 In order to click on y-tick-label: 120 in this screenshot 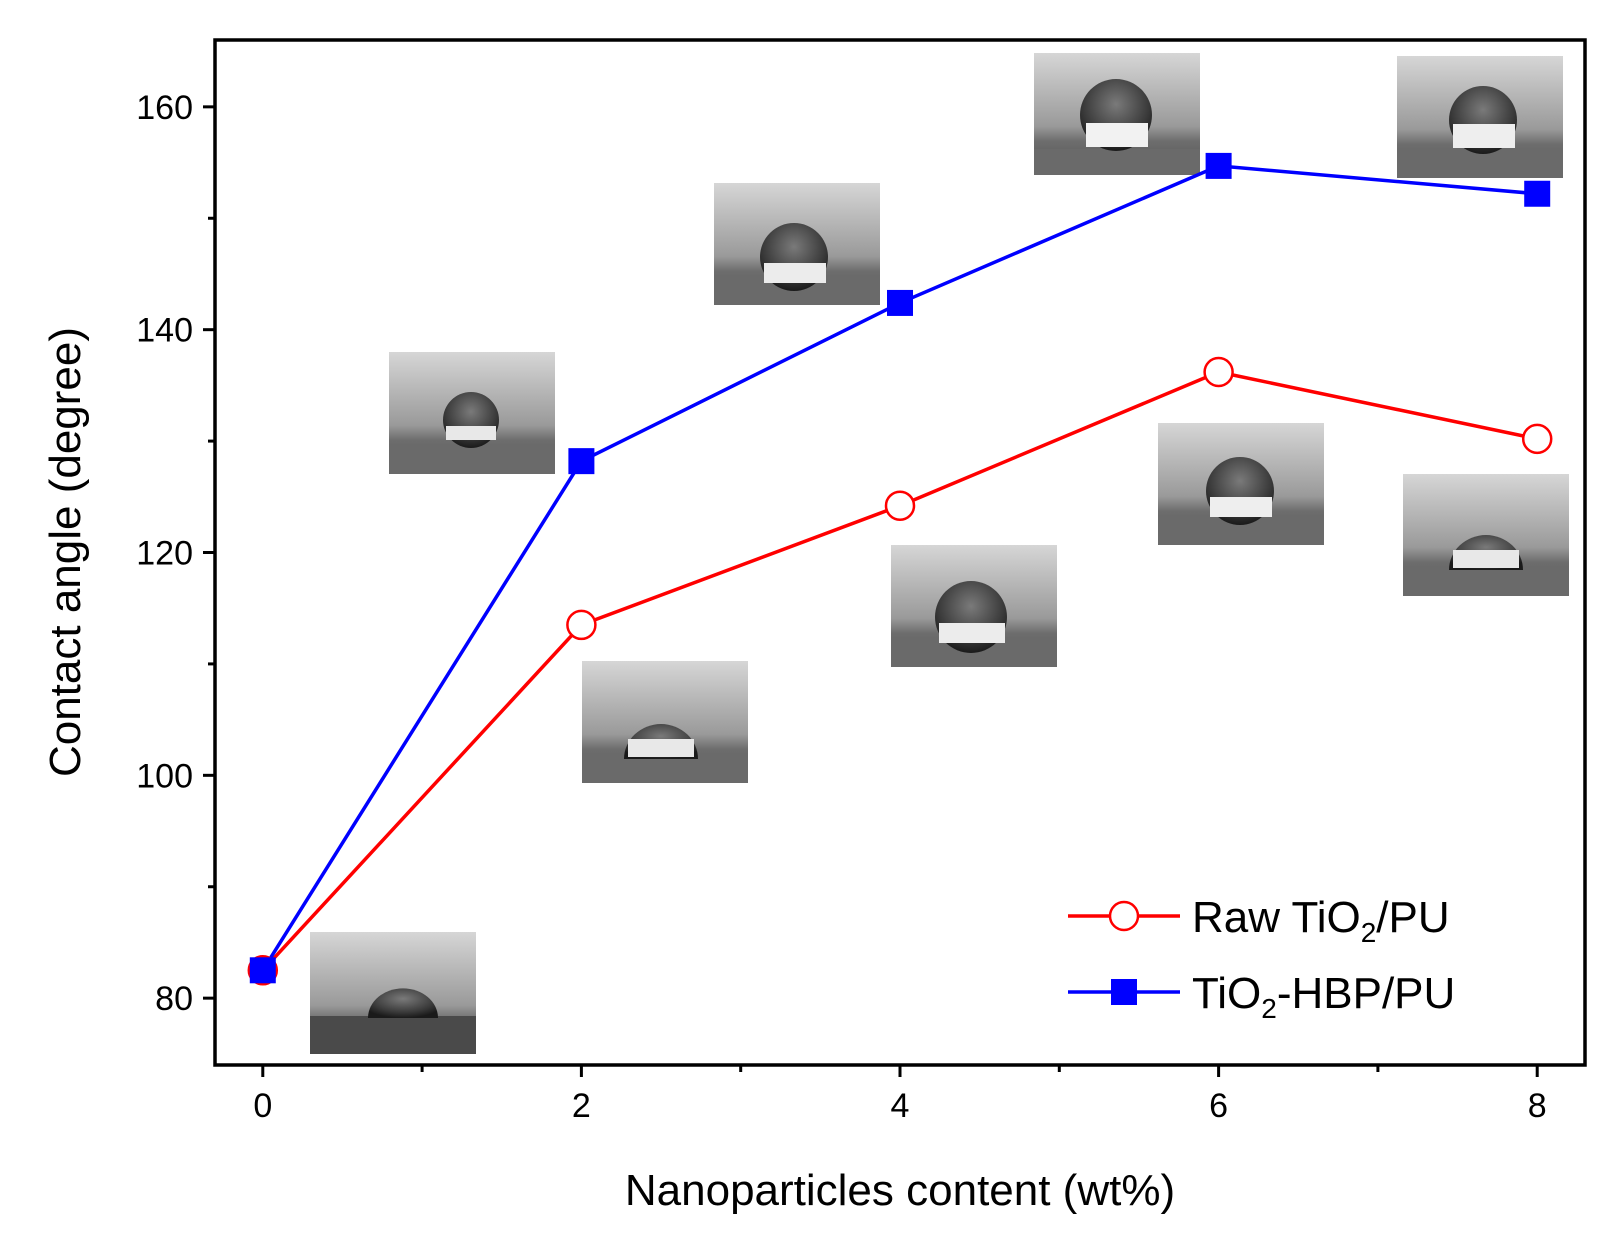, I will do `click(164, 554)`.